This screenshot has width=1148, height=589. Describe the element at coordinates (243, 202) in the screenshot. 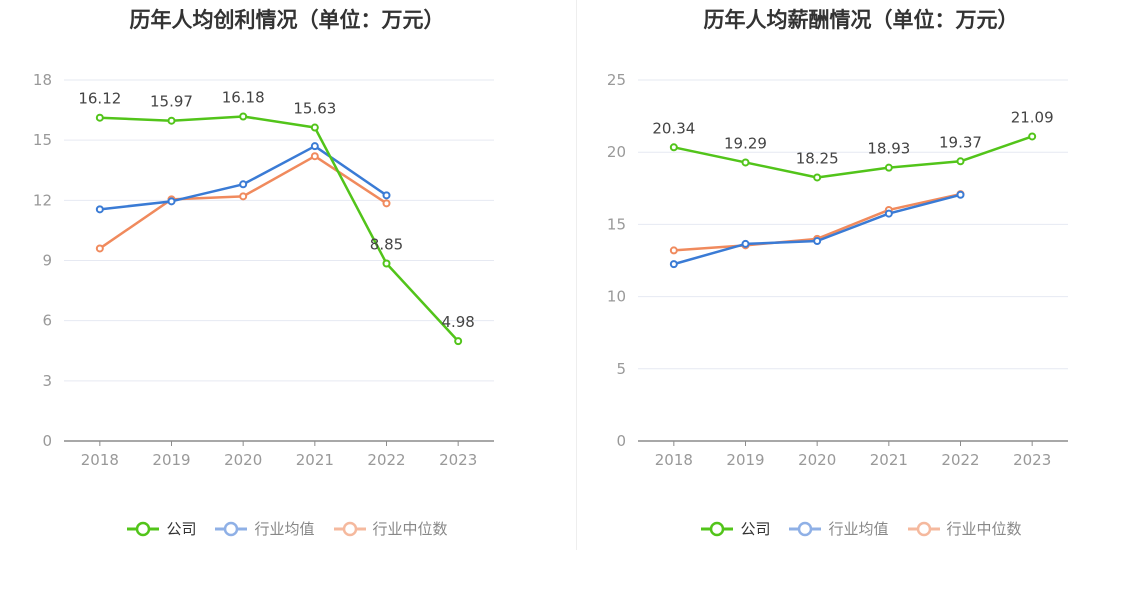

I see `series-line-industry-median` at that location.